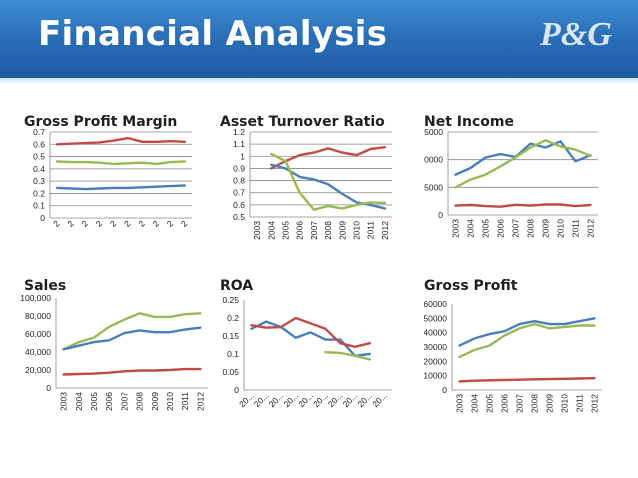 Image resolution: width=638 pixels, height=478 pixels. What do you see at coordinates (433, 160) in the screenshot?
I see `y-tick-label: 10000` at bounding box center [433, 160].